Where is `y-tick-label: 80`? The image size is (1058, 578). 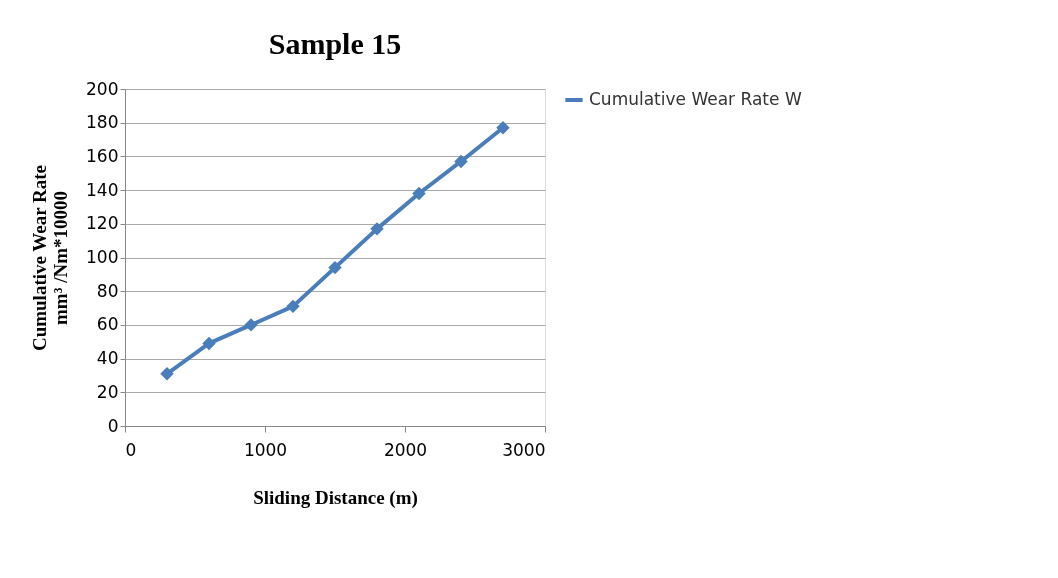 y-tick-label: 80 is located at coordinates (107, 290).